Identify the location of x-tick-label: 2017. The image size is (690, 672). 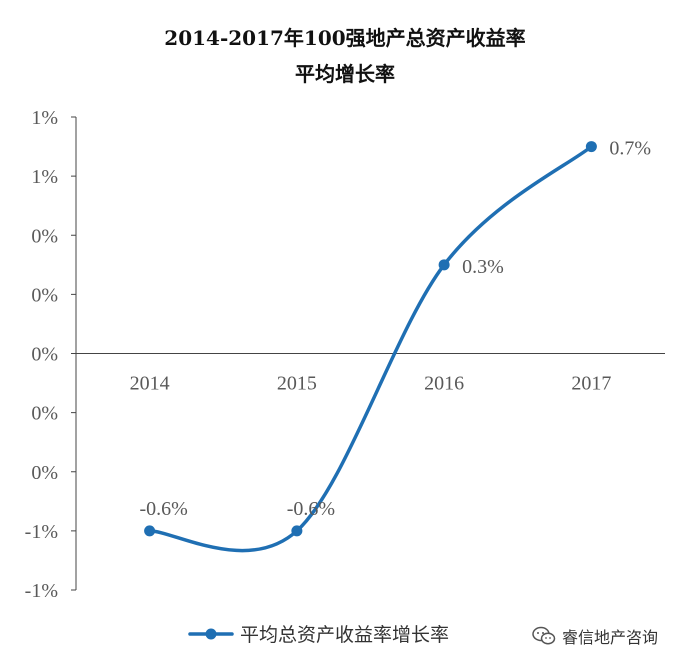
(591, 384).